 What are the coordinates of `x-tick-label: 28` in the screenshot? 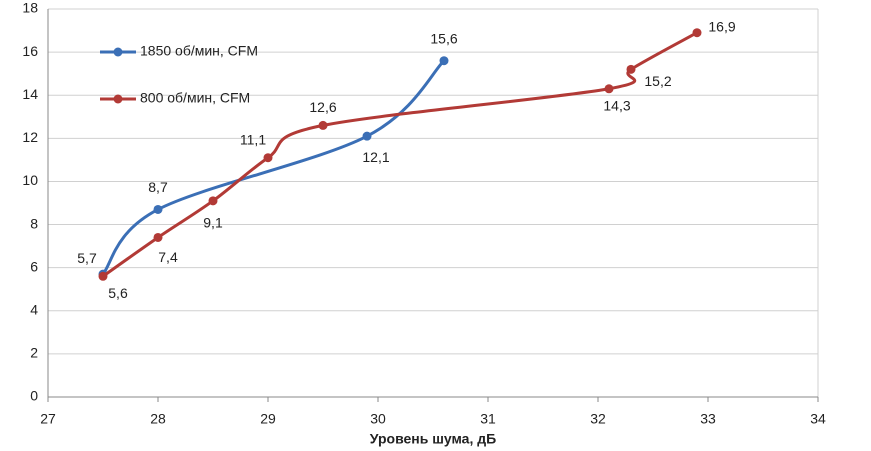 It's located at (158, 419).